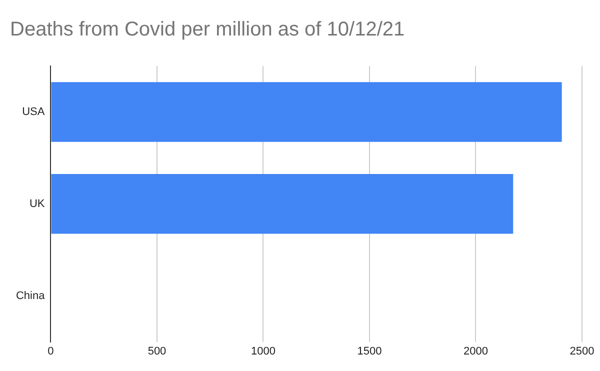  Describe the element at coordinates (476, 351) in the screenshot. I see `x-tick-label: 2000` at that location.